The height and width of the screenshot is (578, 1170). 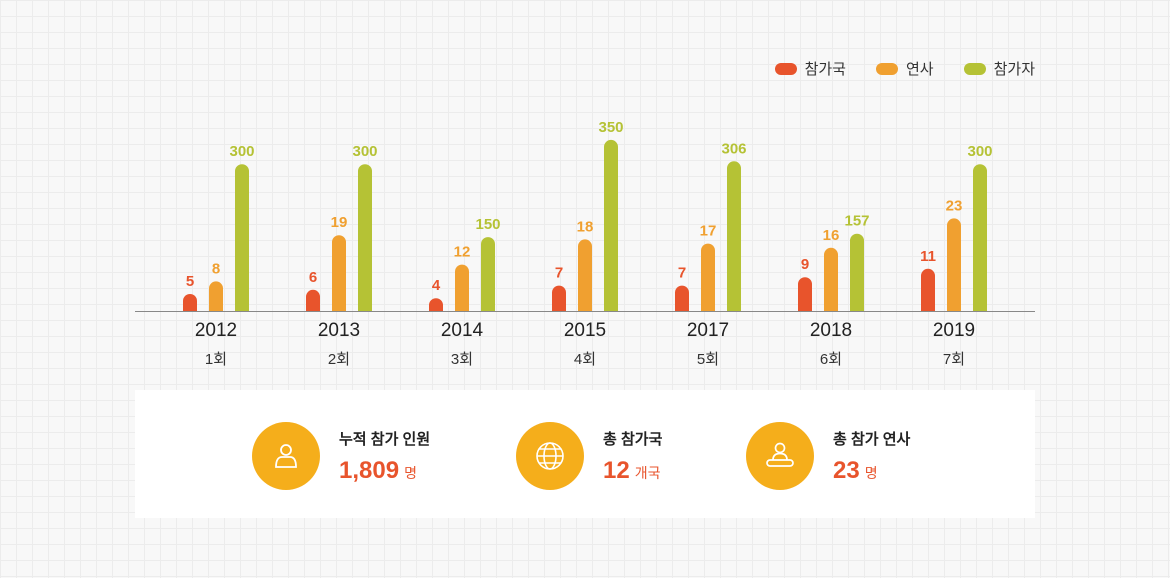 I want to click on data-label: 18, so click(x=585, y=226).